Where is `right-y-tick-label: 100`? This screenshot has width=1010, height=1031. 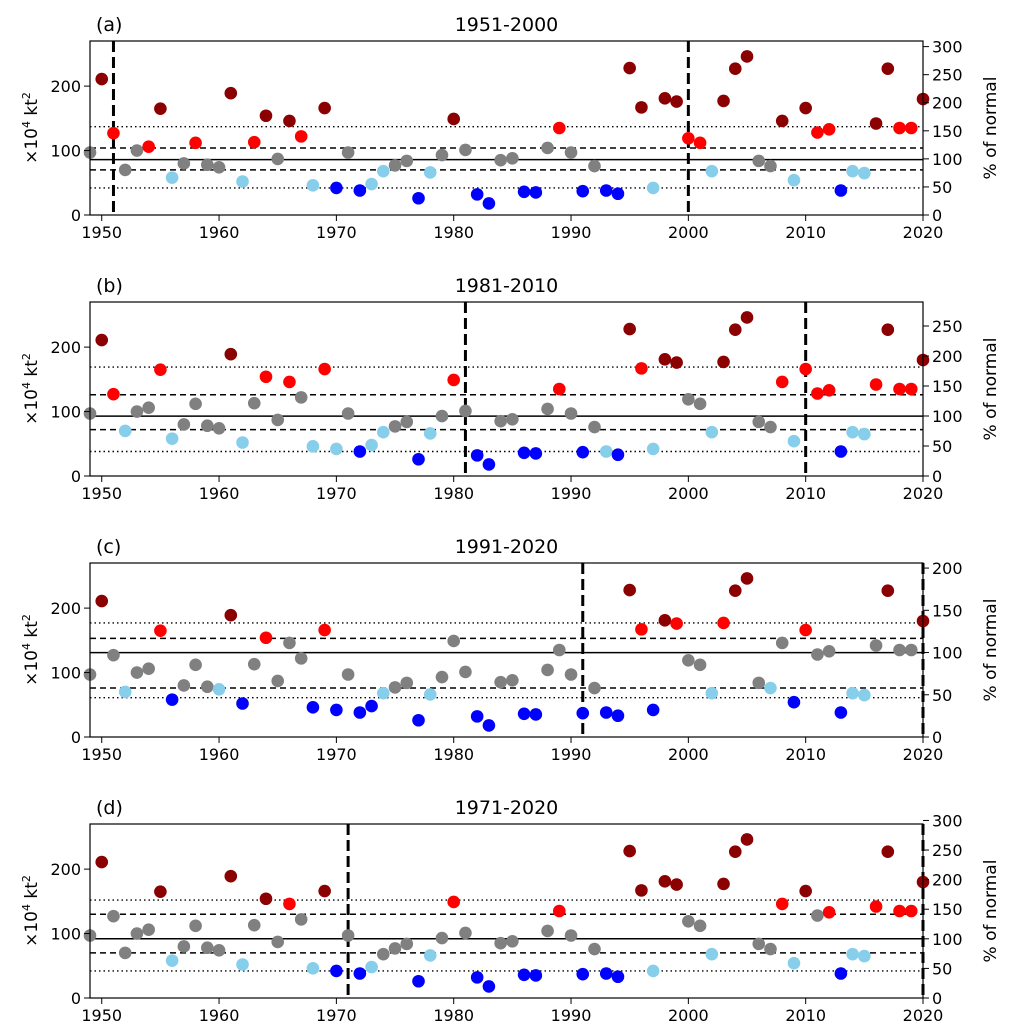 right-y-tick-label: 100 is located at coordinates (947, 416).